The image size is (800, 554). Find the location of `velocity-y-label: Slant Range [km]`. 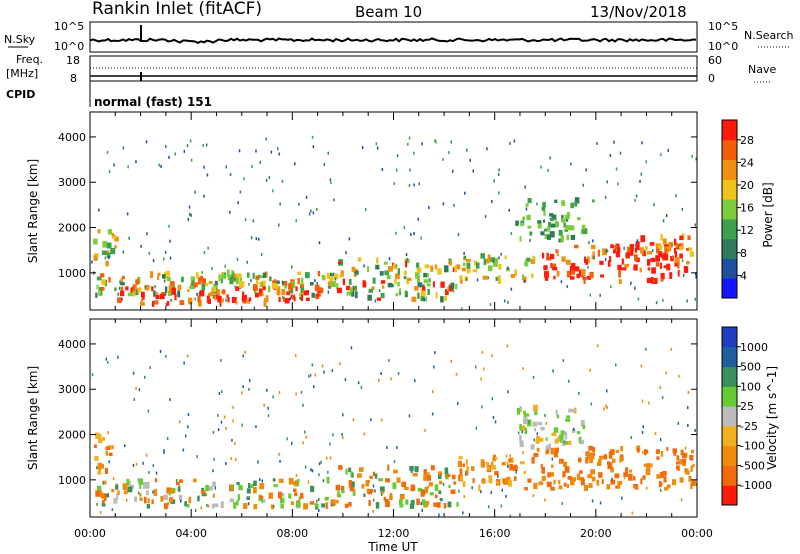

velocity-y-label: Slant Range [km] is located at coordinates (33, 418).